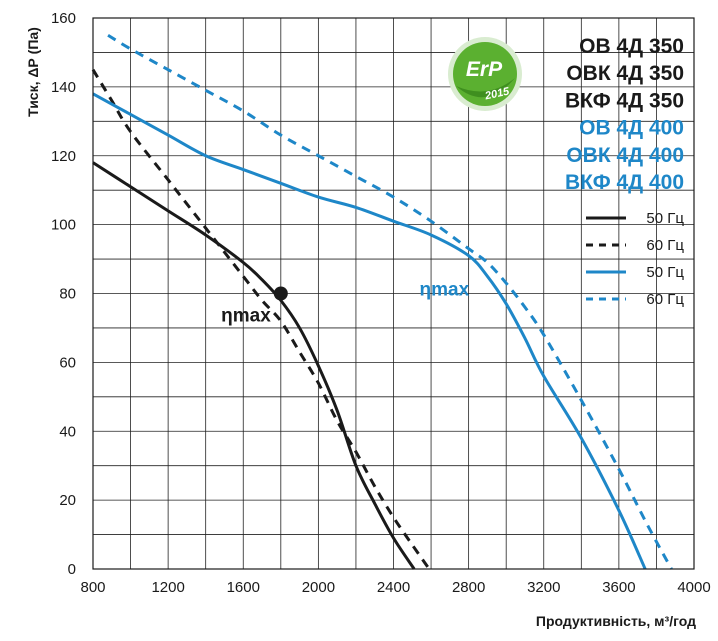  I want to click on model-title: ОВК 4Д 350, so click(625, 73).